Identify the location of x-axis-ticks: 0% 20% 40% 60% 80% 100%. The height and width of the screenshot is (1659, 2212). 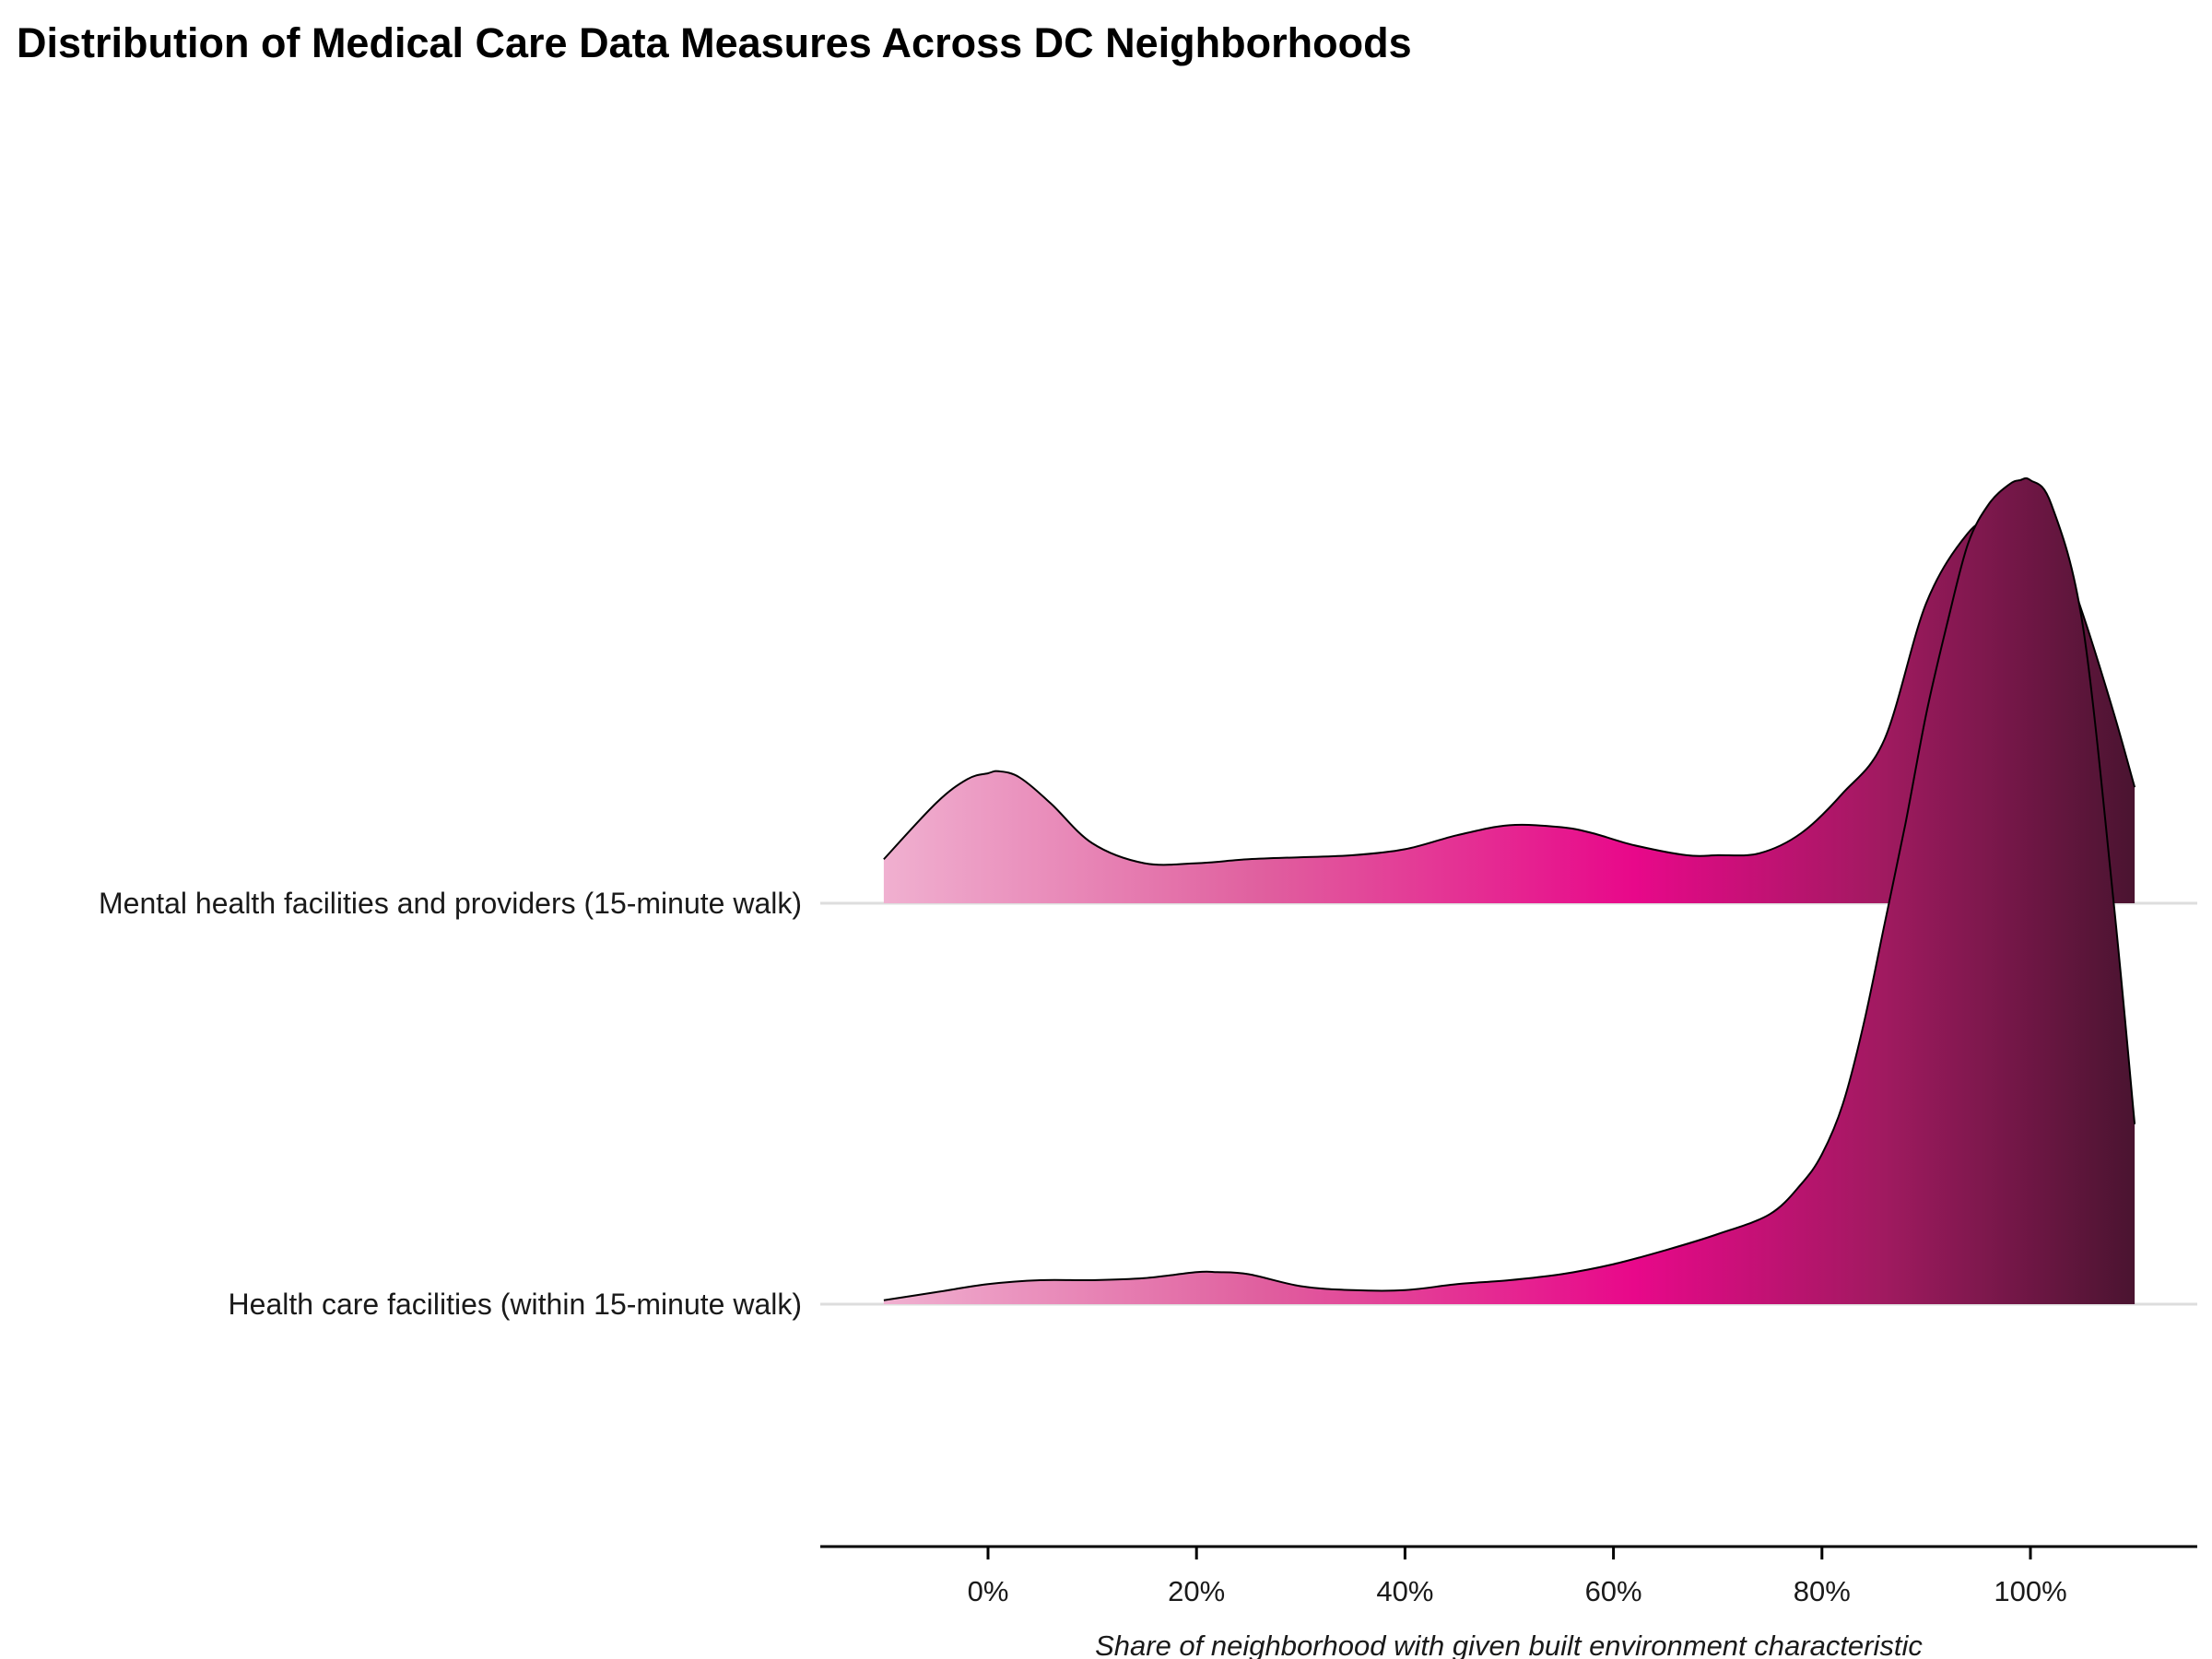
(1517, 1577).